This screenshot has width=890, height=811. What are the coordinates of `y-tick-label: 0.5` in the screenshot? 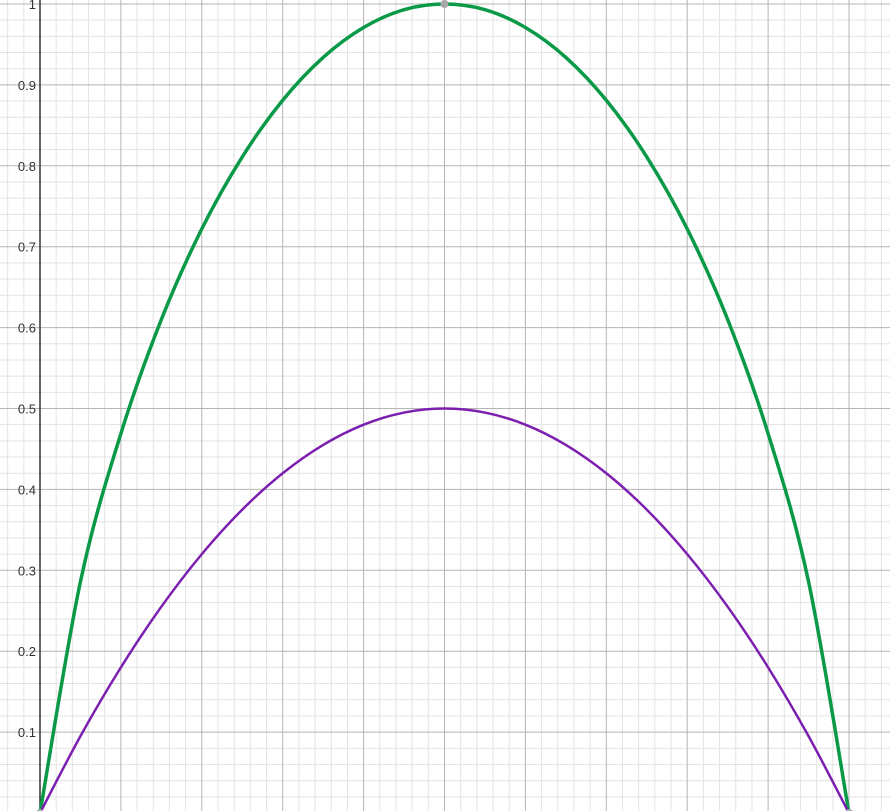 It's located at (27, 409).